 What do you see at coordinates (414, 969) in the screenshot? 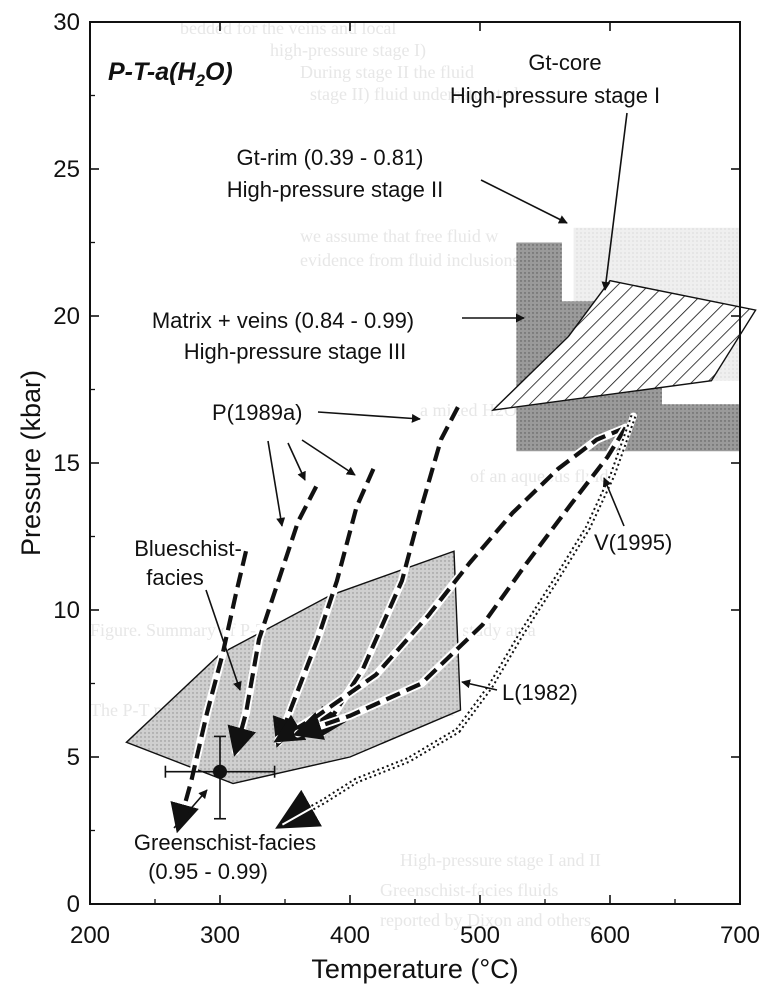
I see `x-axis-title: Temperature (°C)` at bounding box center [414, 969].